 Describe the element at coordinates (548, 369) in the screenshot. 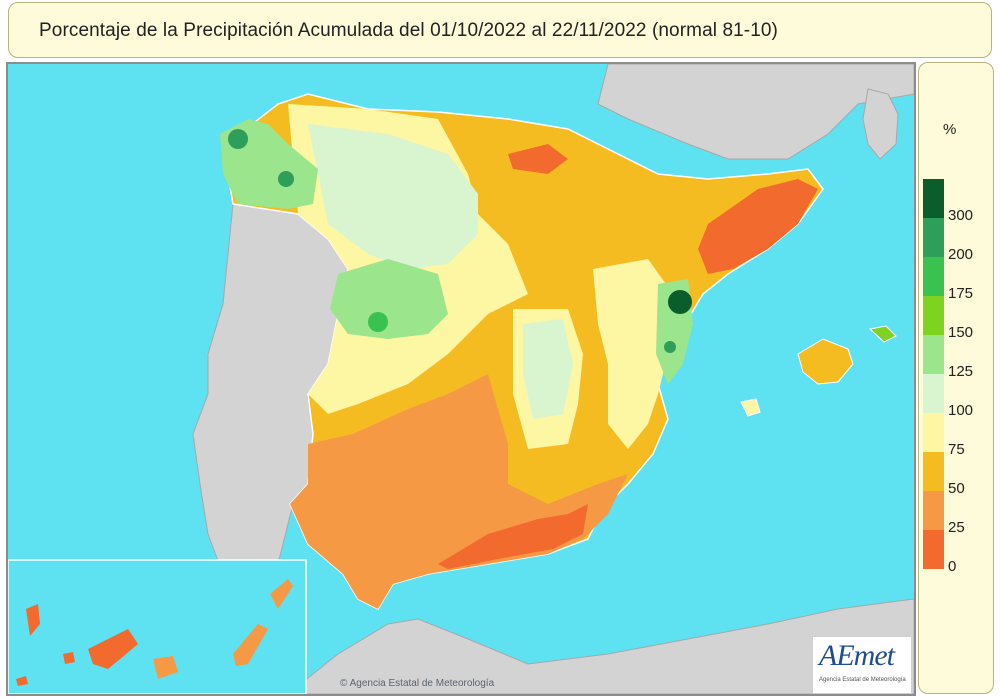

I see `zone-100-125-central` at that location.